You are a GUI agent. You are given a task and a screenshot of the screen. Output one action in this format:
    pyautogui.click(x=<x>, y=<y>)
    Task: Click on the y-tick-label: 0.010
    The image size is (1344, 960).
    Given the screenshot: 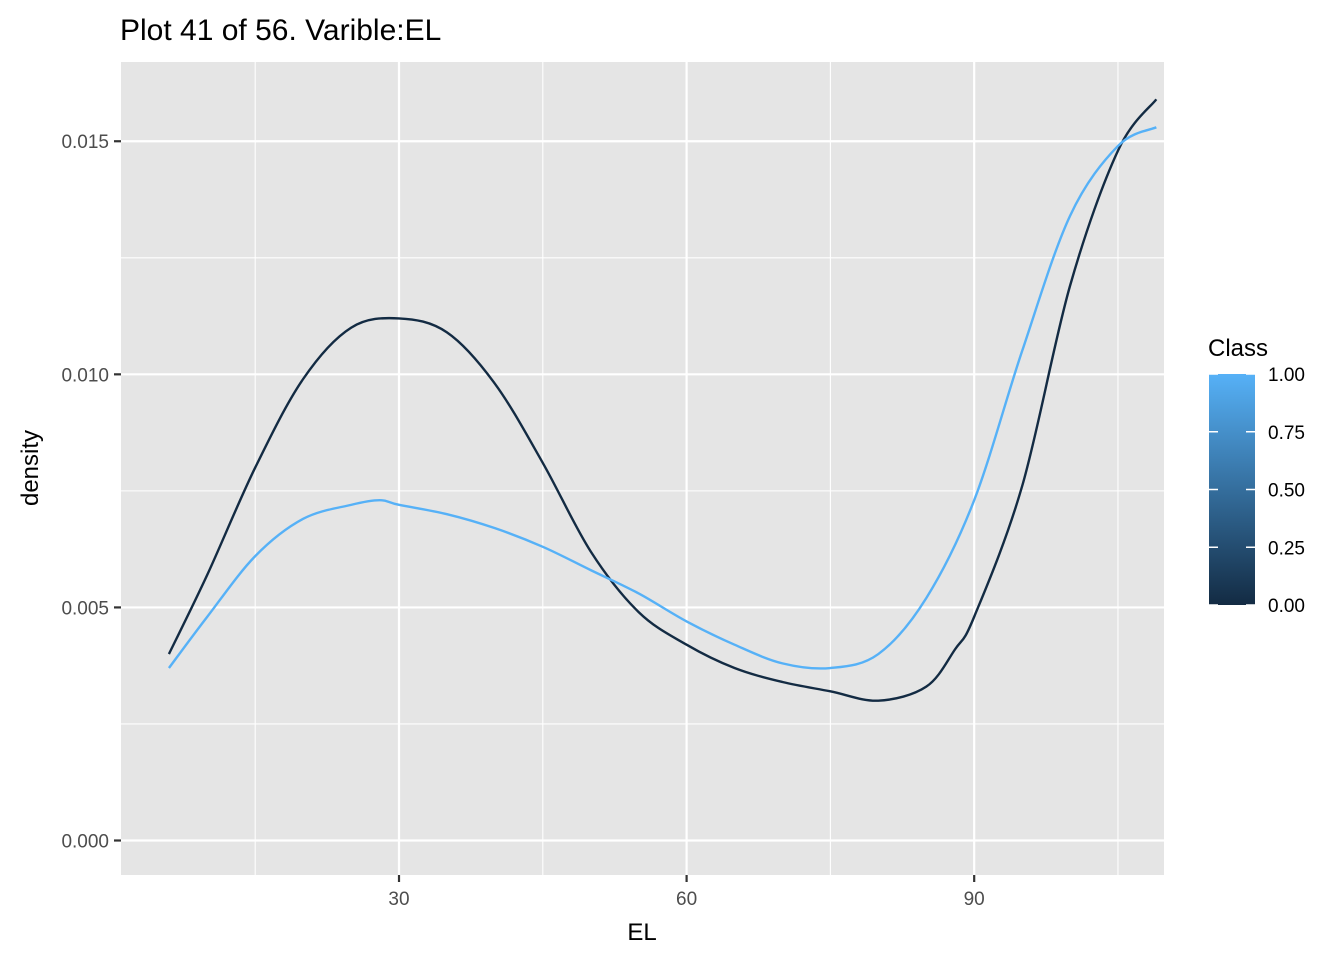 What is the action you would take?
    pyautogui.click(x=85, y=375)
    